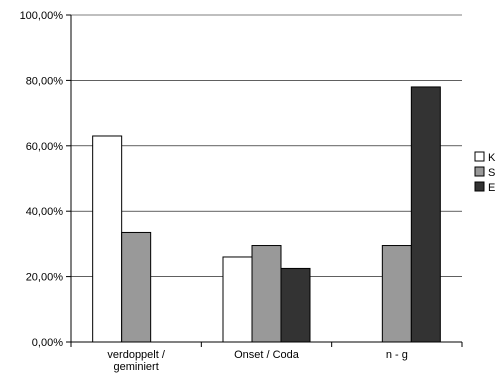 Image resolution: width=500 pixels, height=384 pixels. Describe the element at coordinates (397, 355) in the screenshot. I see `x-category-label: n - g` at that location.